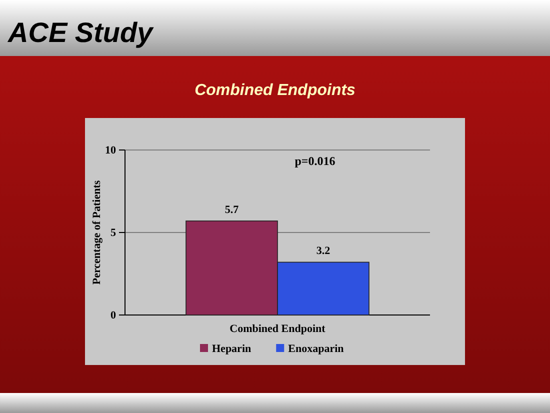 Image resolution: width=550 pixels, height=413 pixels. What do you see at coordinates (80, 32) in the screenshot?
I see `chart-title: ACE Study` at bounding box center [80, 32].